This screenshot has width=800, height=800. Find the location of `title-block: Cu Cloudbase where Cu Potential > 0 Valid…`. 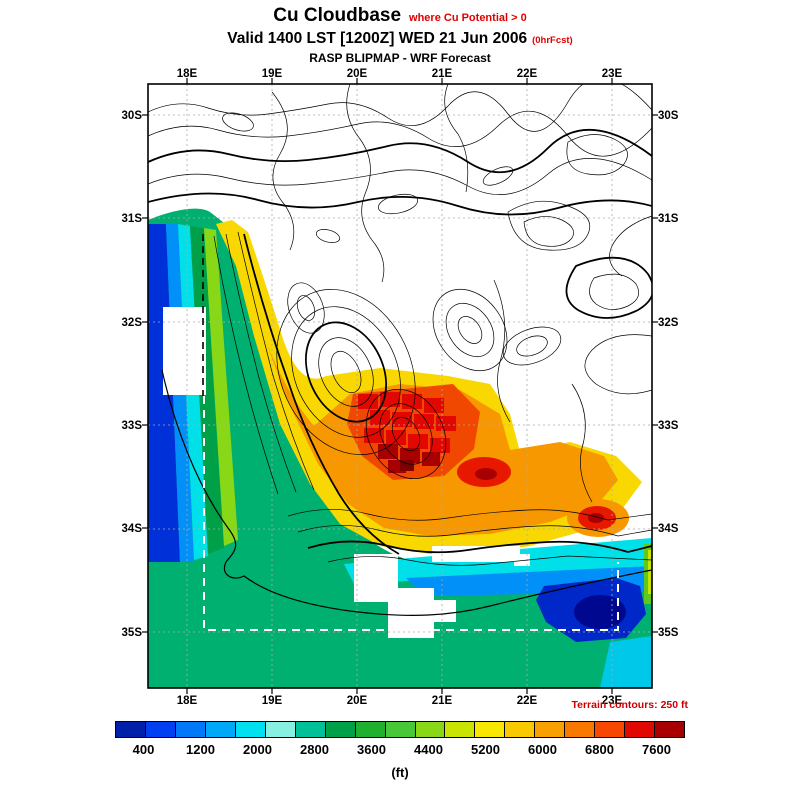

title-block: Cu Cloudbase where Cu Potential > 0 Valid… is located at coordinates (400, 35).